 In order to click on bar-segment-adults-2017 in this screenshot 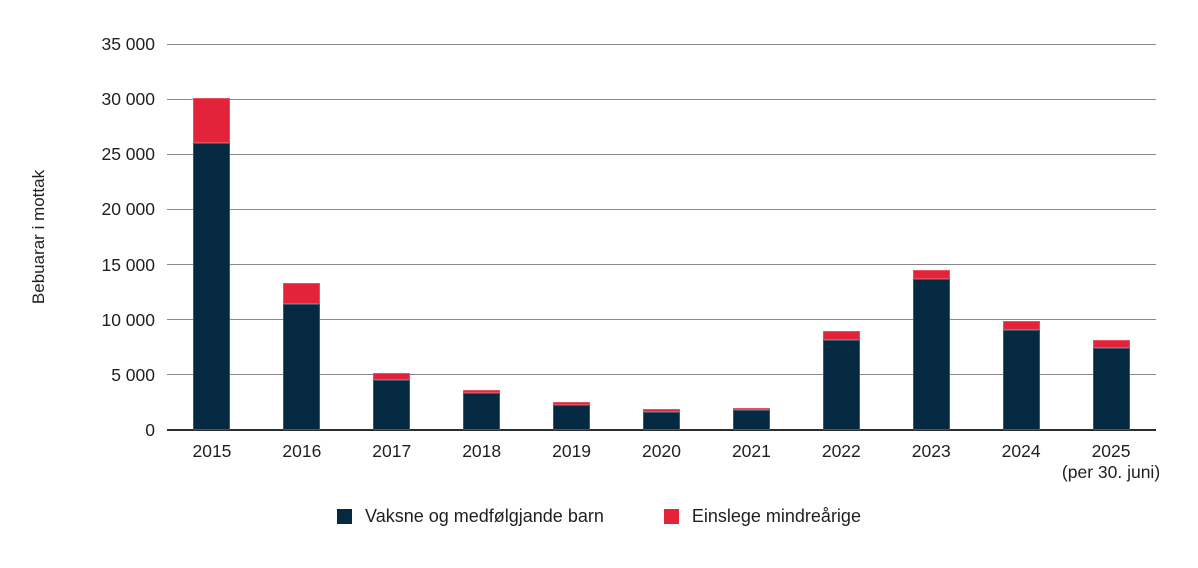, I will do `click(392, 405)`.